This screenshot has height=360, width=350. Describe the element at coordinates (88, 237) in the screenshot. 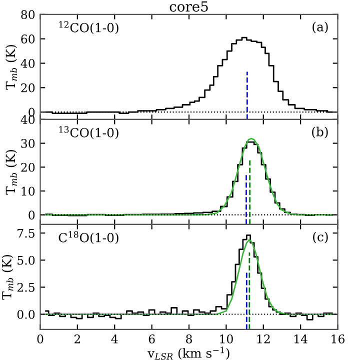

I see `annotation: C$^{18}$O(1-0)` at that location.